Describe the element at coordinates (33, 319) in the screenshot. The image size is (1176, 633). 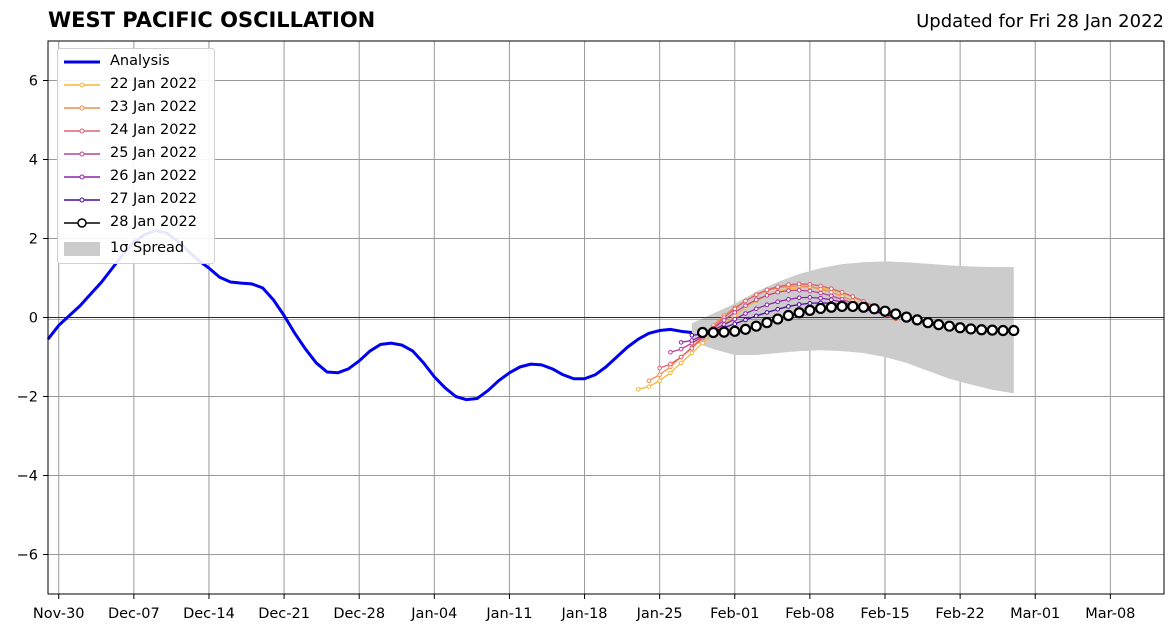
I see `y-tick-label: 0` at that location.